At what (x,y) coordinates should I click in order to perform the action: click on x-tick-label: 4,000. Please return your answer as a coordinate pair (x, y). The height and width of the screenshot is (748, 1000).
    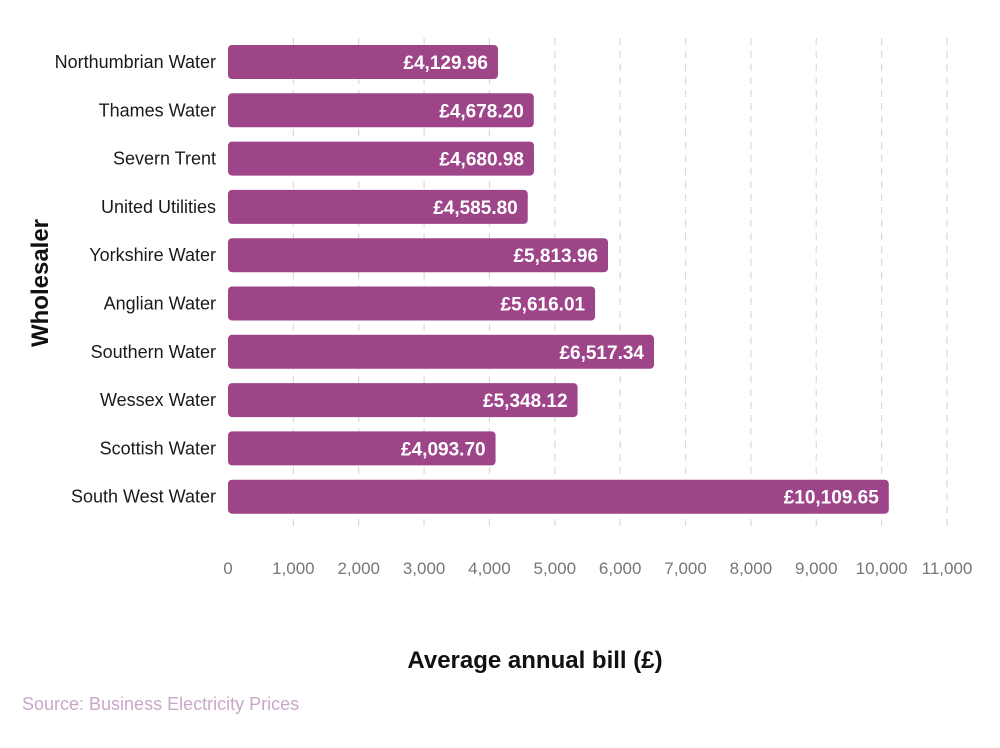
    Looking at the image, I should click on (489, 568).